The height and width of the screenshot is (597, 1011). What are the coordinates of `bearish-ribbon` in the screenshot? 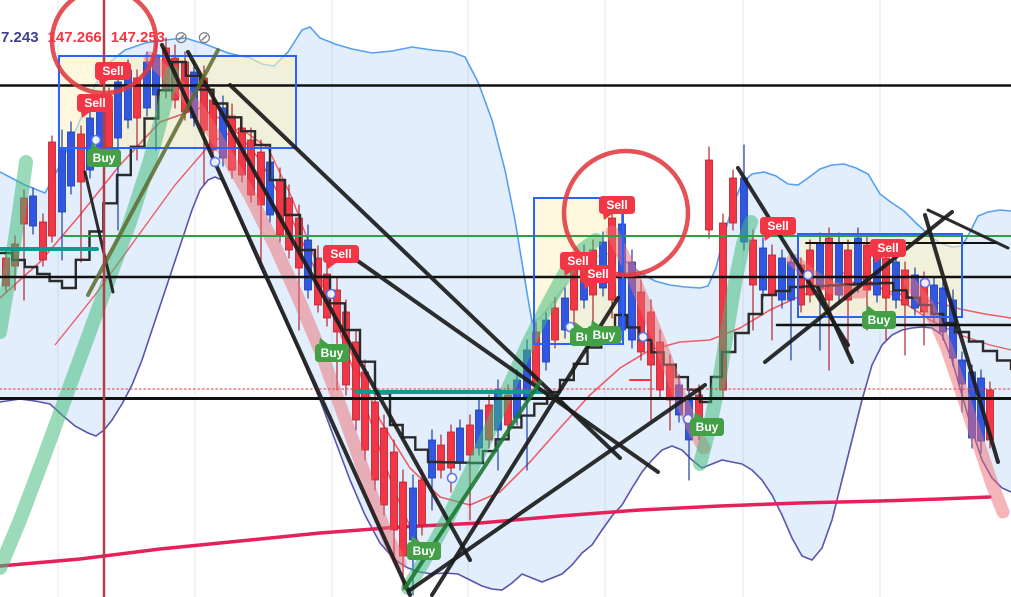 It's located at (956, 397).